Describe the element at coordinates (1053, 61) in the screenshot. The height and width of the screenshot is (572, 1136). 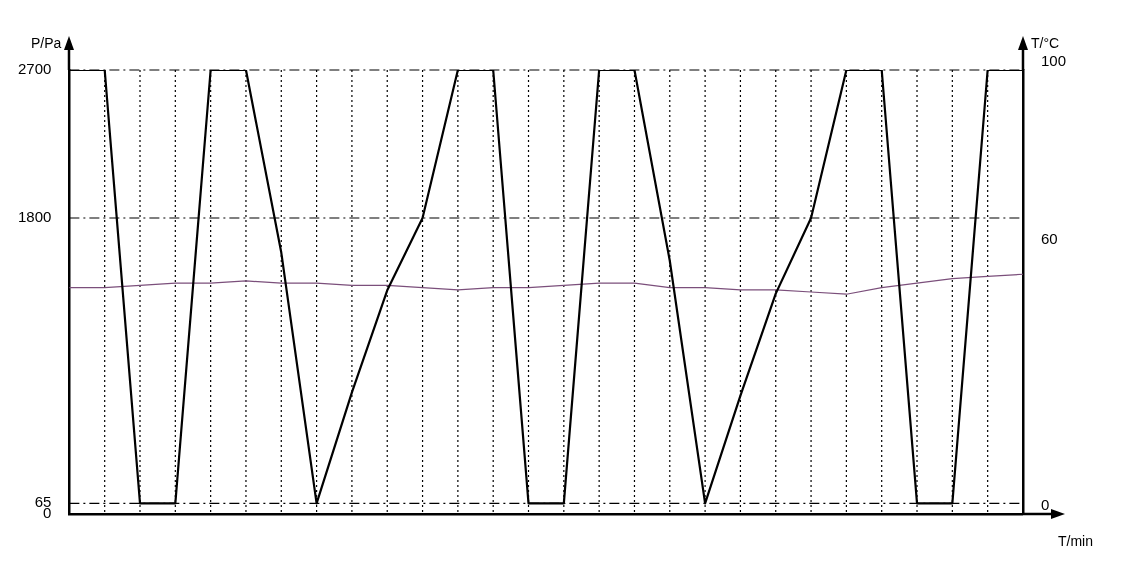
I see `y2-tick-label: 100` at that location.